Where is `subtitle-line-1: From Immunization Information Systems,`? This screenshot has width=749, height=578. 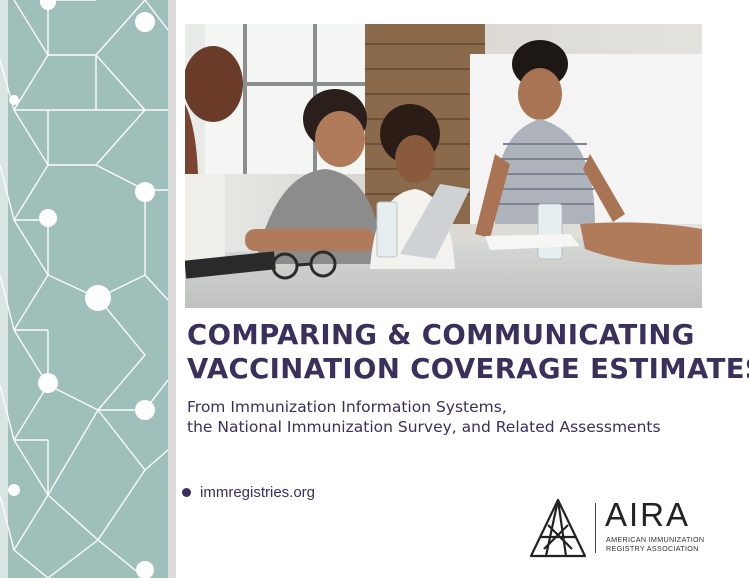 subtitle-line-1: From Immunization Information Systems, is located at coordinates (347, 407).